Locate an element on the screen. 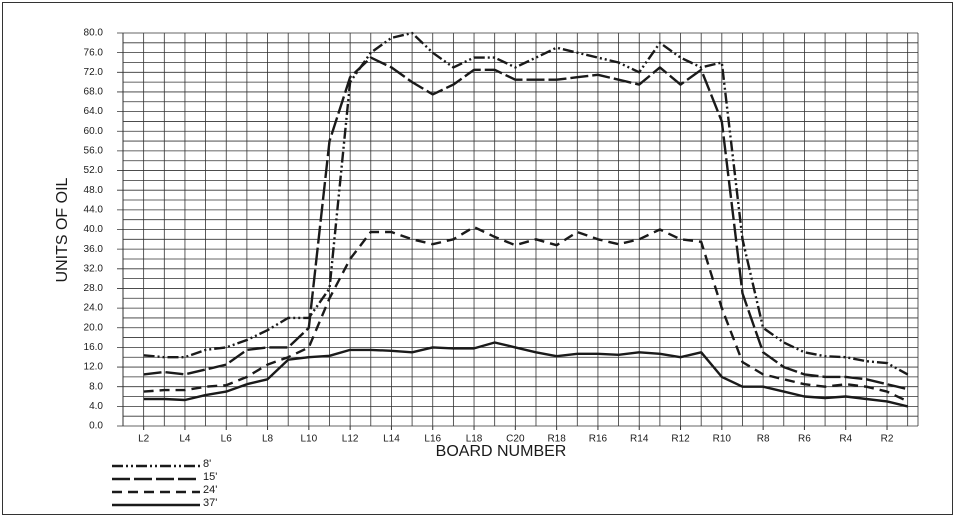 Image resolution: width=956 pixels, height=523 pixels. x-tick-label: R14 is located at coordinates (639, 439).